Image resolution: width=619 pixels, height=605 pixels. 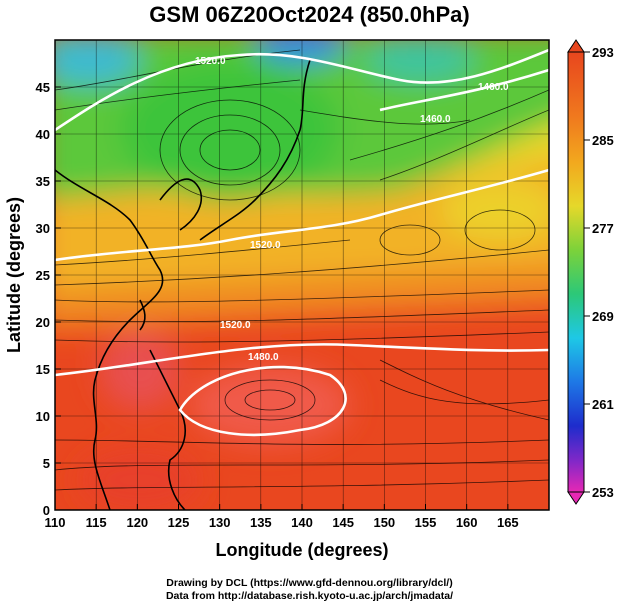 I want to click on y-tick-label: 15, so click(x=43, y=369).